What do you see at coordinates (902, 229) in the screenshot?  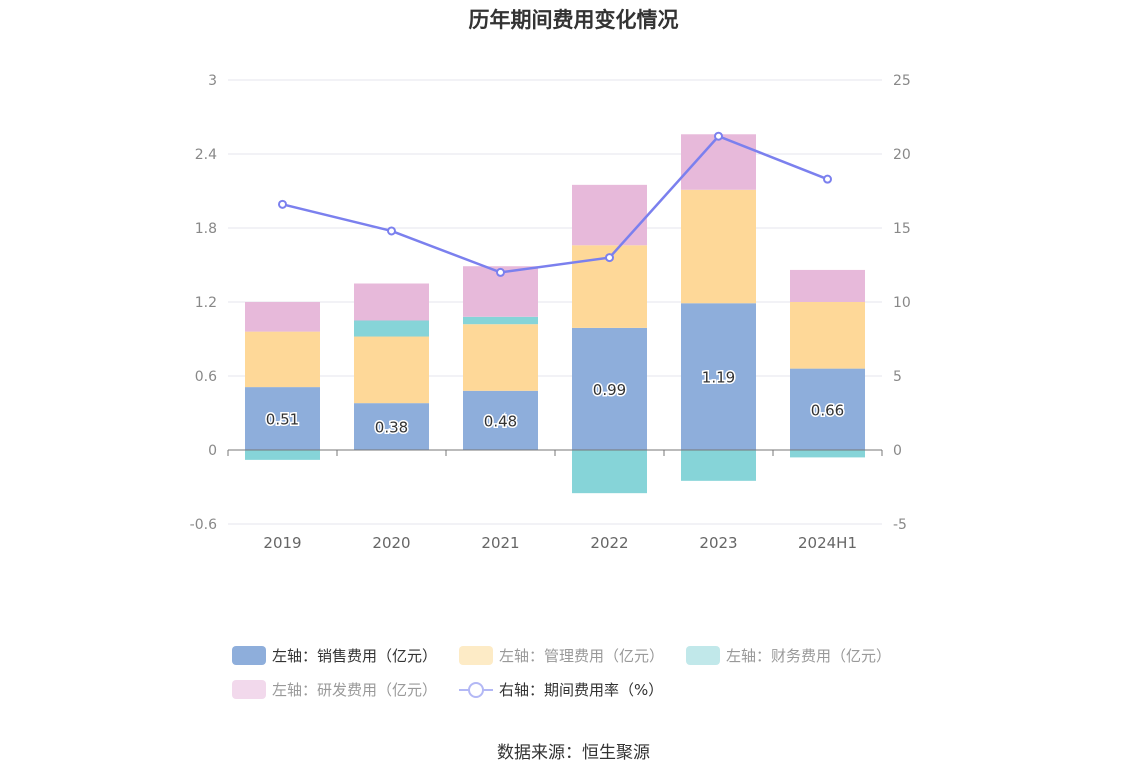 I see `y-right-tick-label: 15` at bounding box center [902, 229].